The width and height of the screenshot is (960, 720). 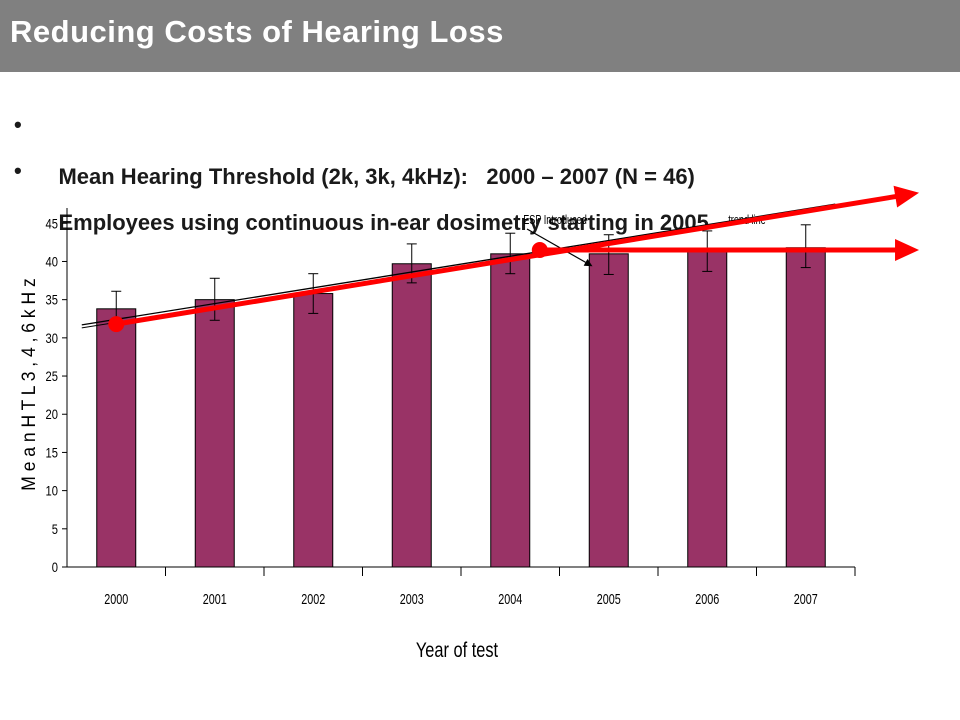 I want to click on x-tick-label: 2000, so click(x=116, y=598).